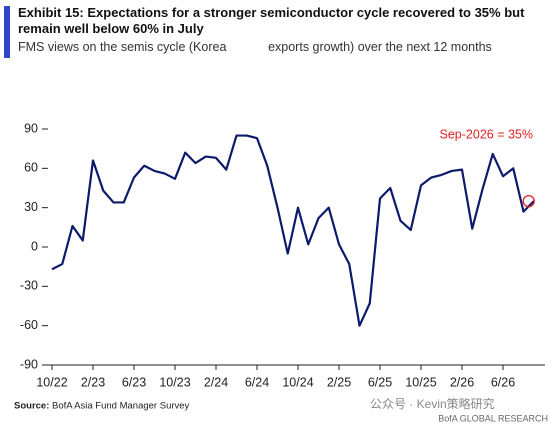 This screenshot has width=554, height=427. I want to click on source: BofA Asia Fund Manager Survey, so click(121, 406).